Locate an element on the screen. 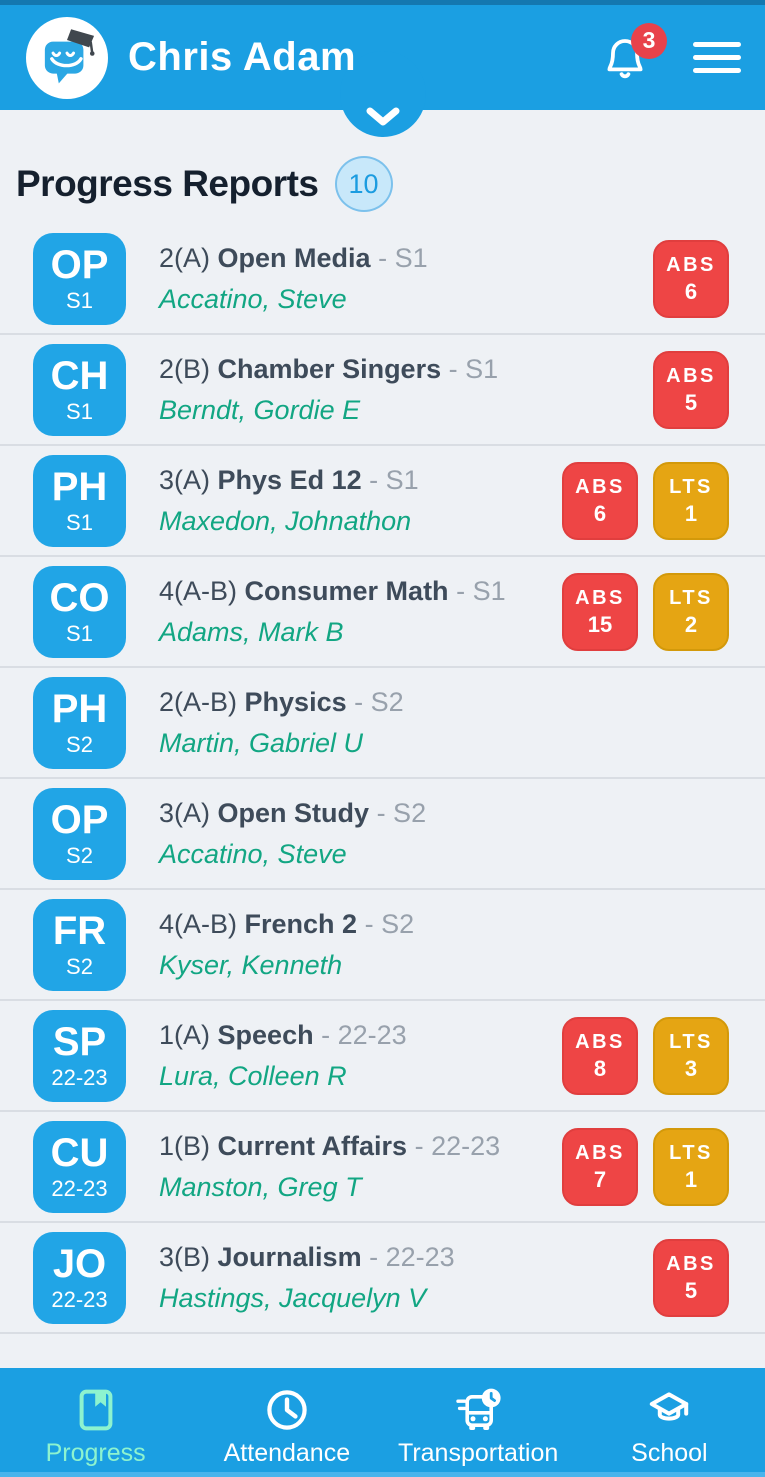 The image size is (765, 1477). course-abbreviation: OP is located at coordinates (79, 820).